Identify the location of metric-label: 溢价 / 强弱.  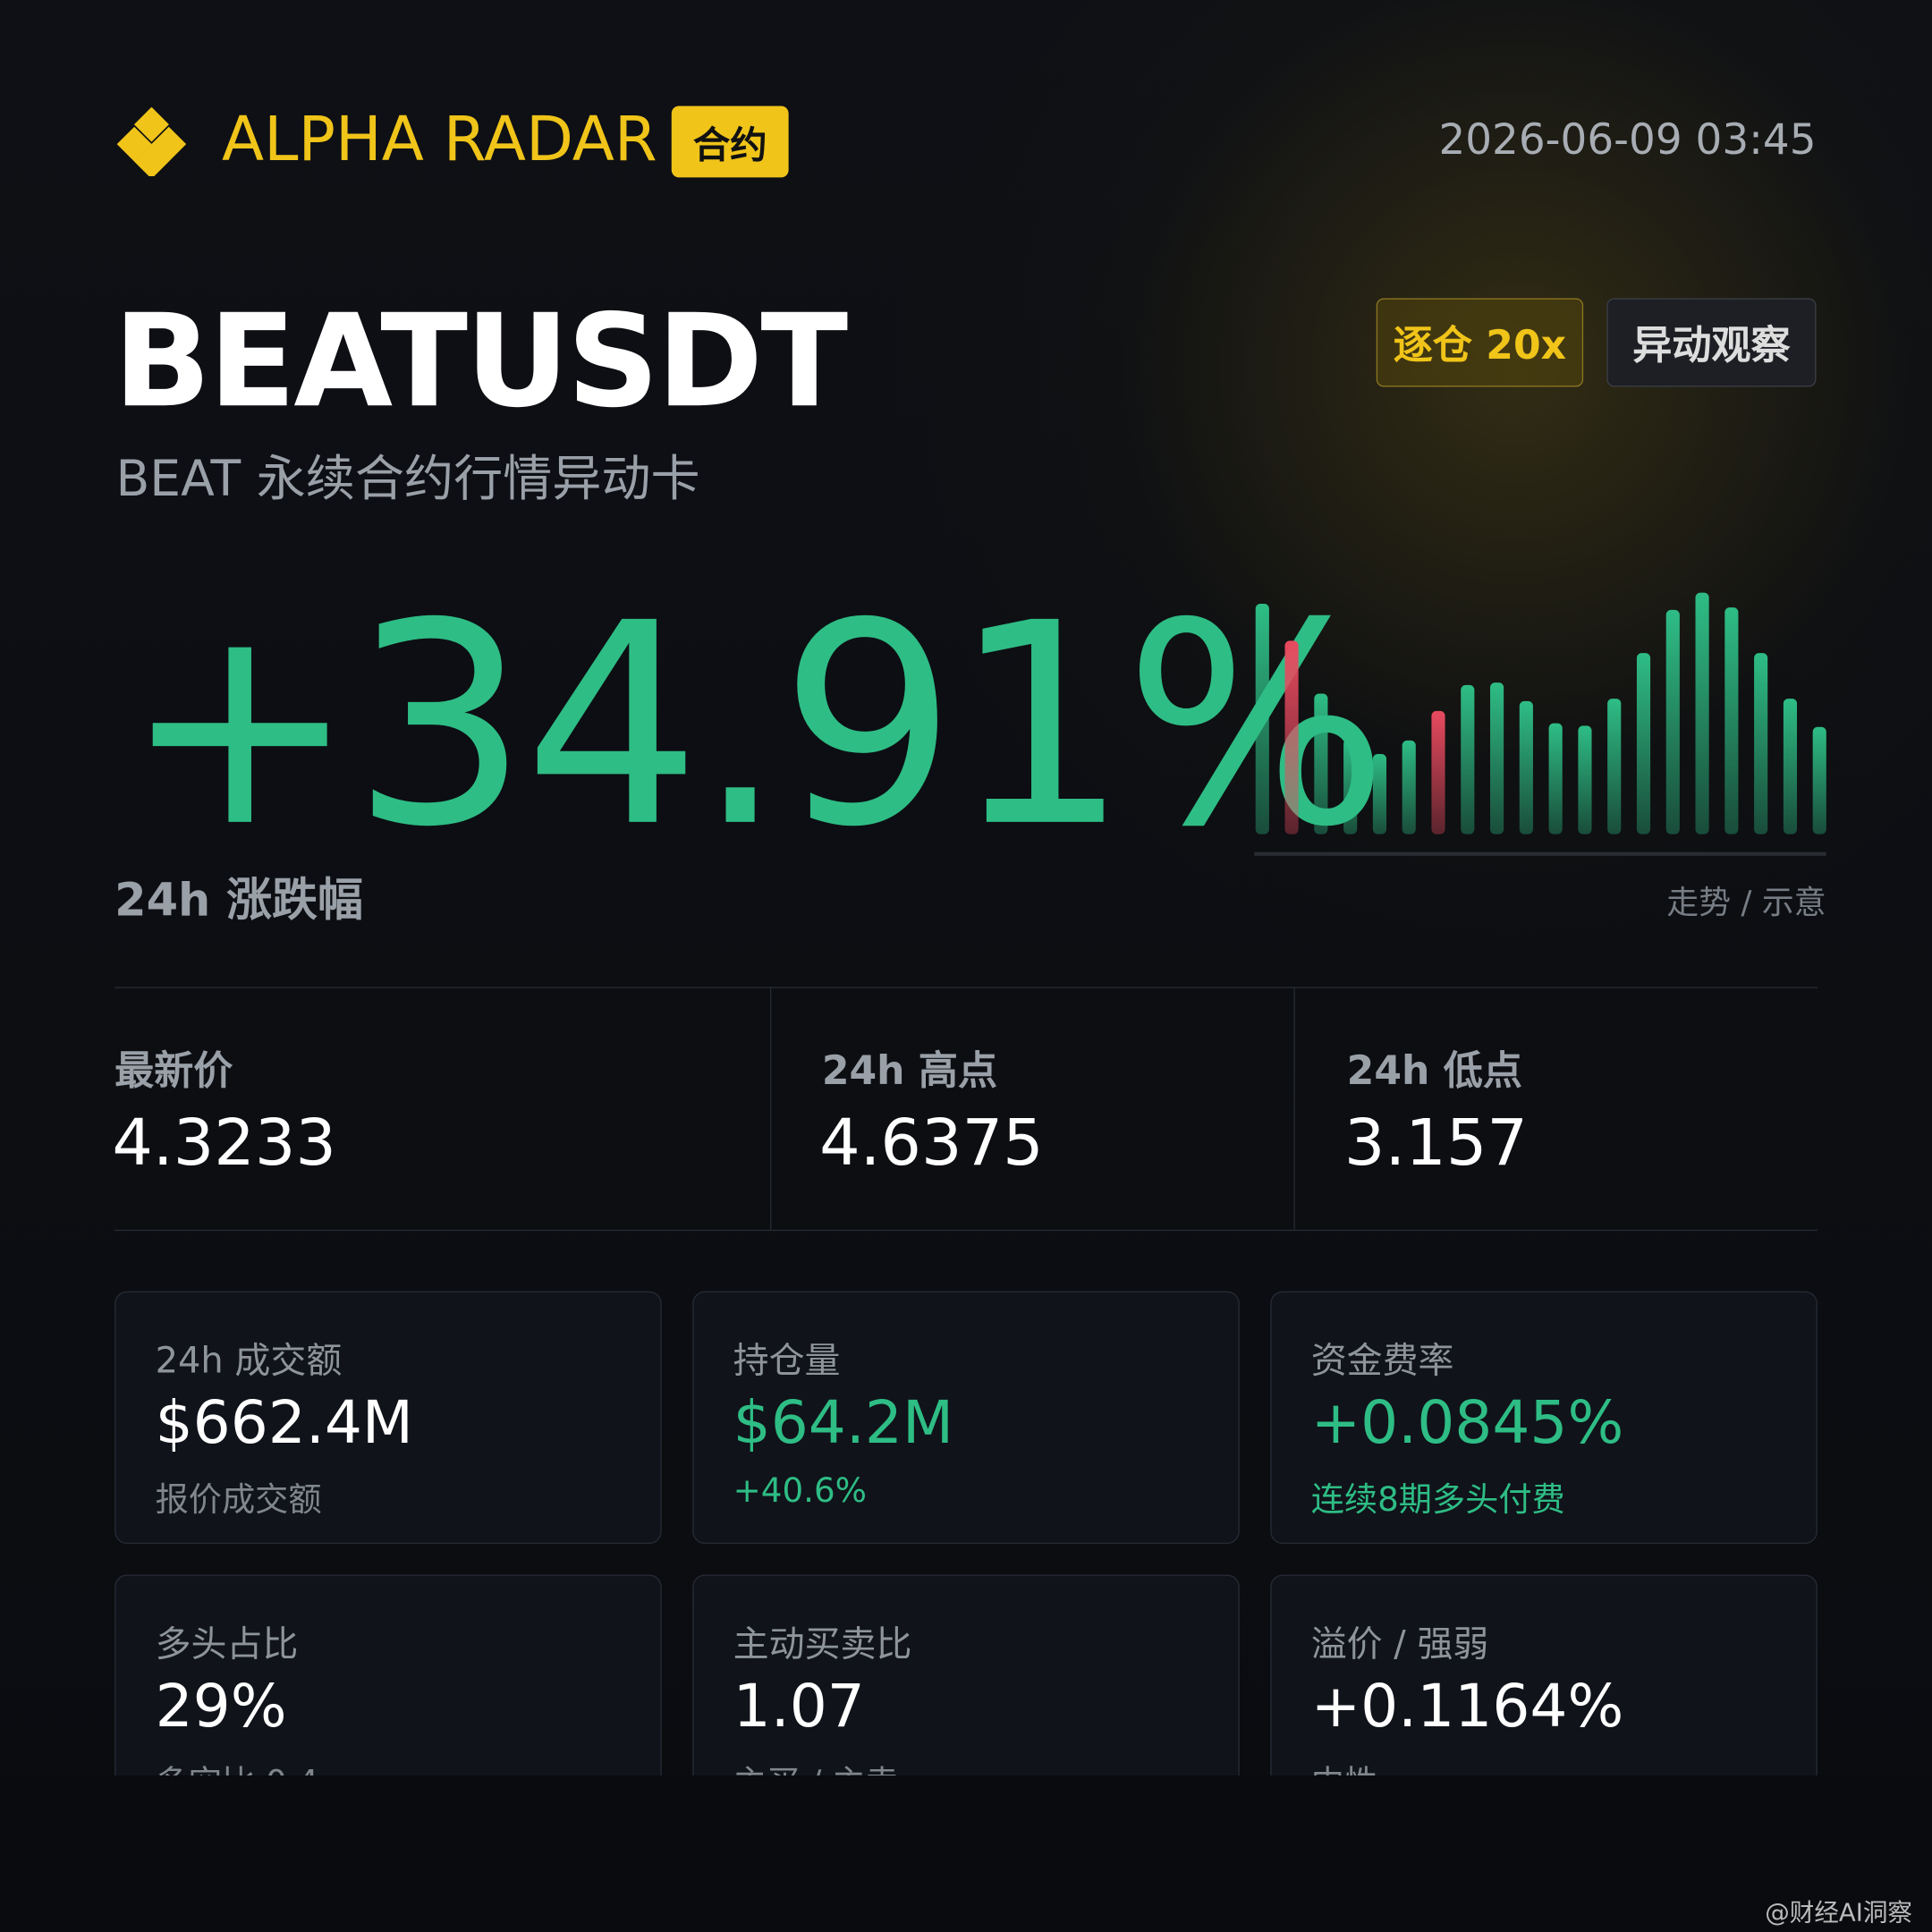
(1399, 1644).